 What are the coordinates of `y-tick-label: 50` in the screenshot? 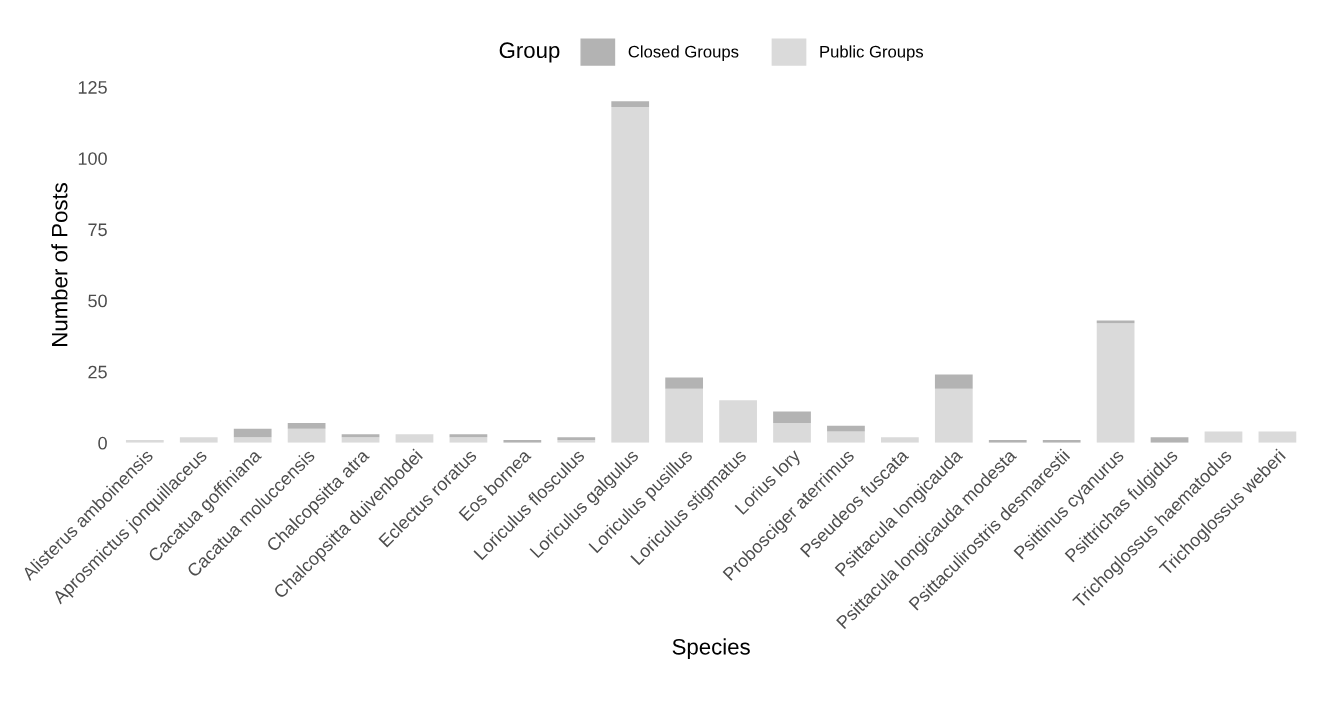 It's located at (97, 301).